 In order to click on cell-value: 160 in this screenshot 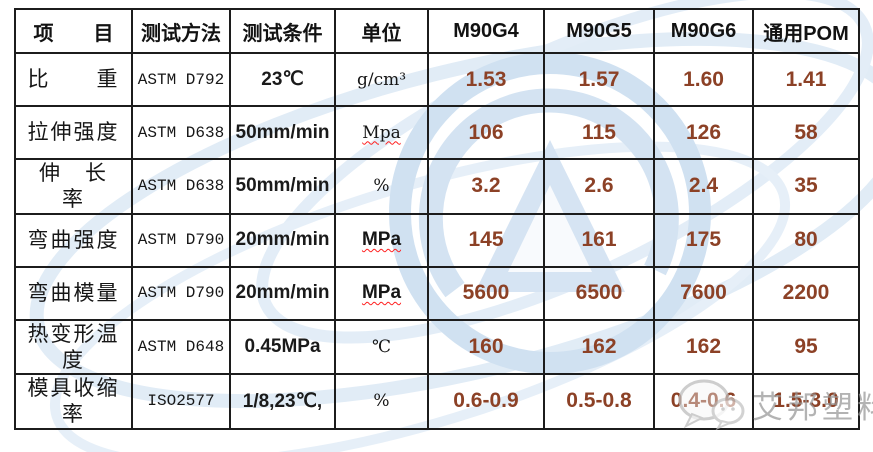, I will do `click(486, 346)`.